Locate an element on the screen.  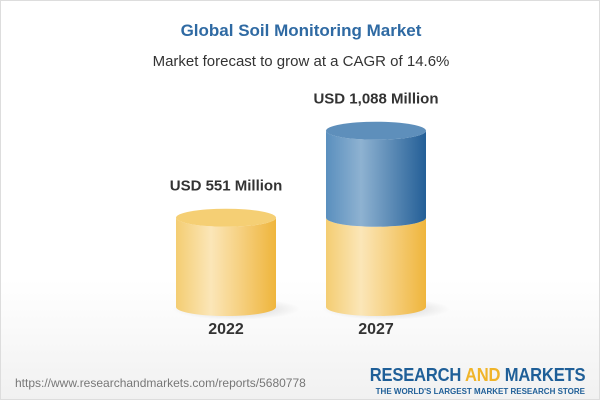
cylinder-growth-2027 is located at coordinates (376, 178).